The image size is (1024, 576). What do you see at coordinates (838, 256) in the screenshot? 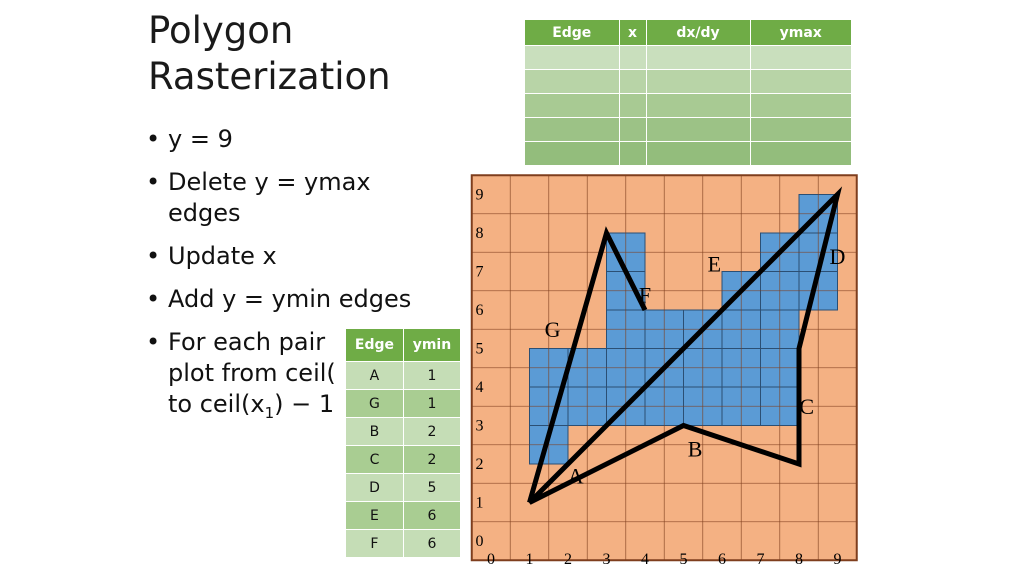
I see `edge-label: D` at bounding box center [838, 256].